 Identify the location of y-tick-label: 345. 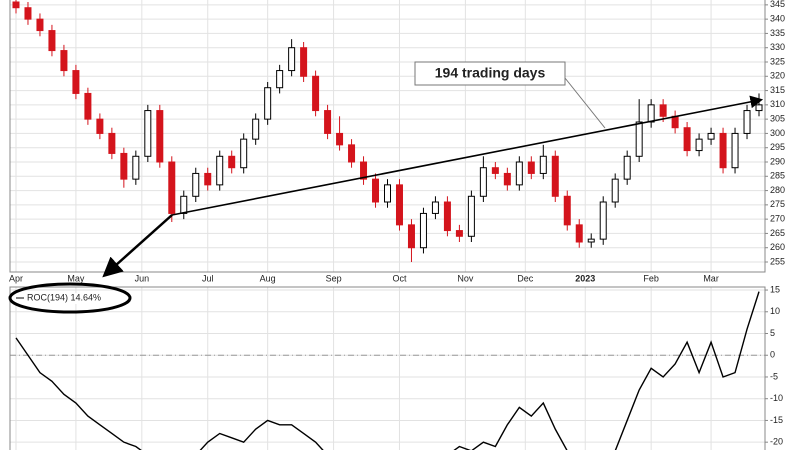
(777, 4).